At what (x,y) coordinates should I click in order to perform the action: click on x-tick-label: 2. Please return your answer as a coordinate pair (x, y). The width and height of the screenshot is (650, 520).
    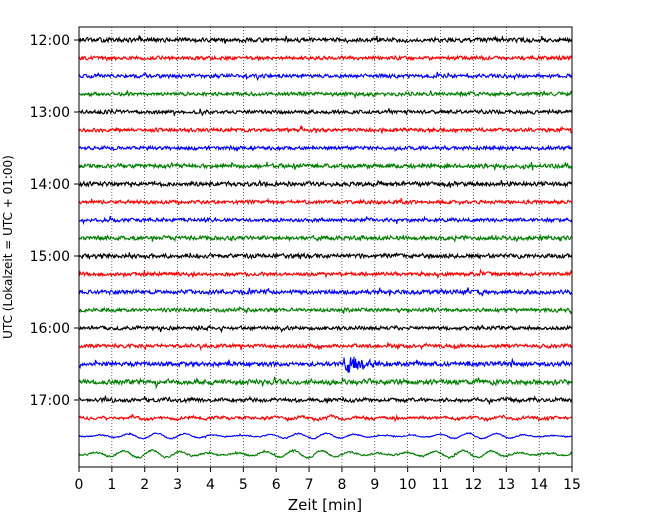
    Looking at the image, I should click on (144, 485).